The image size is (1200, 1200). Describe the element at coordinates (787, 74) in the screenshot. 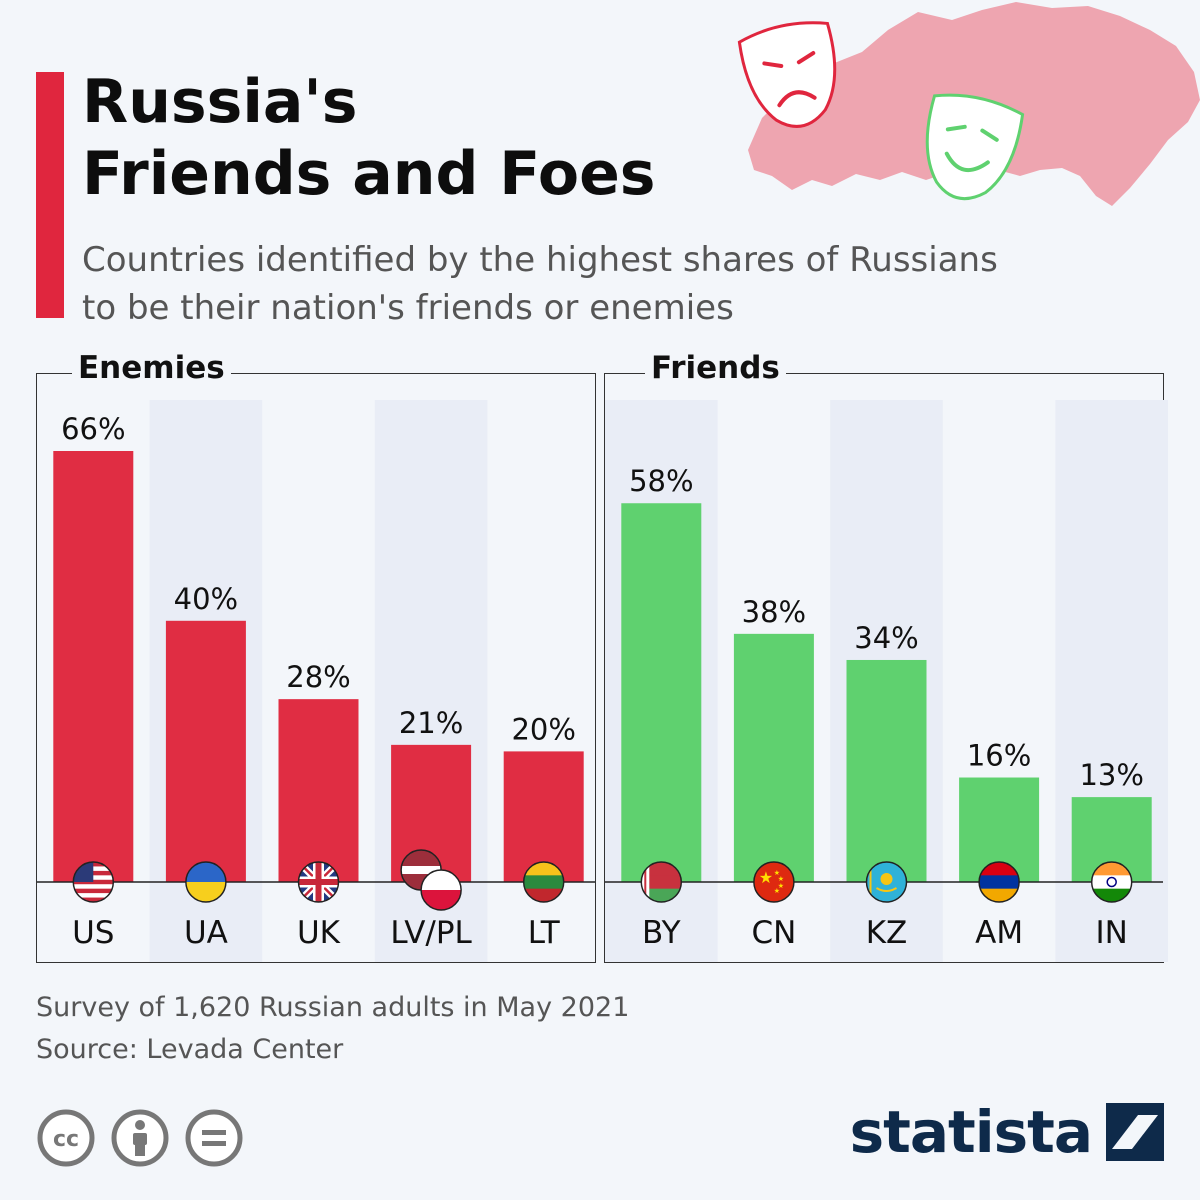

I see `sad-mask-icon` at that location.